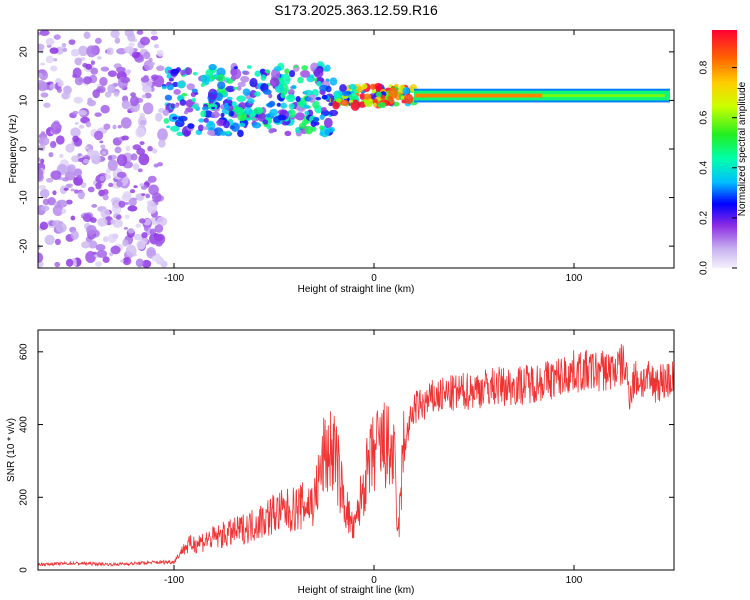  What do you see at coordinates (24, 100) in the screenshot?
I see `y-tick-label: 10` at bounding box center [24, 100].